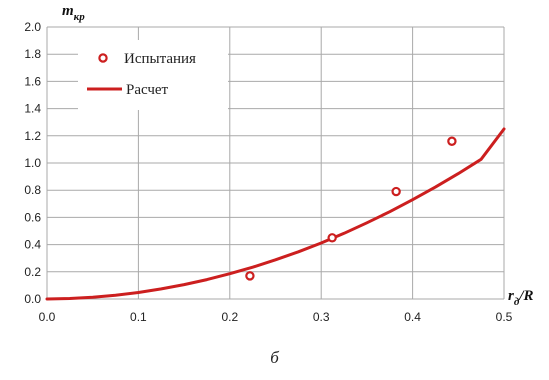 The image size is (549, 380). What do you see at coordinates (511, 296) in the screenshot?
I see `x-axis-title-main: r` at bounding box center [511, 296].